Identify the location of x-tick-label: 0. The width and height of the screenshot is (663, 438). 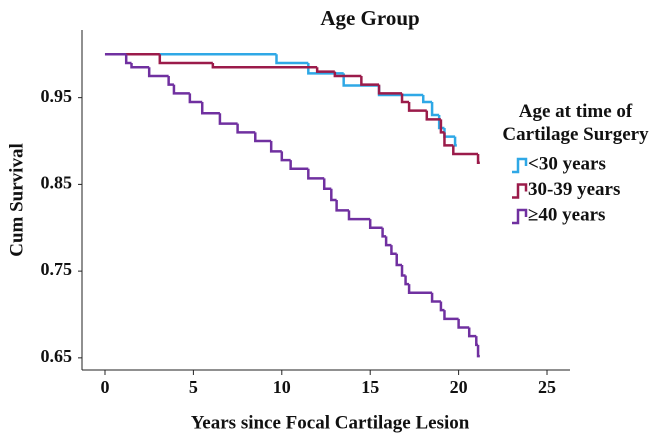
(104, 387).